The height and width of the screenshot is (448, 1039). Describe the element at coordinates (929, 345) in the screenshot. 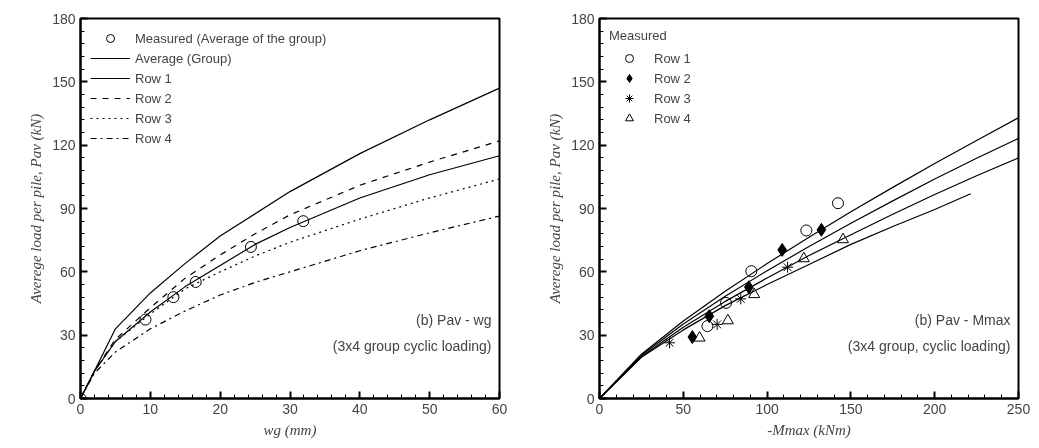

I see `annotation: (3x4 group, cyclic loading)` at that location.